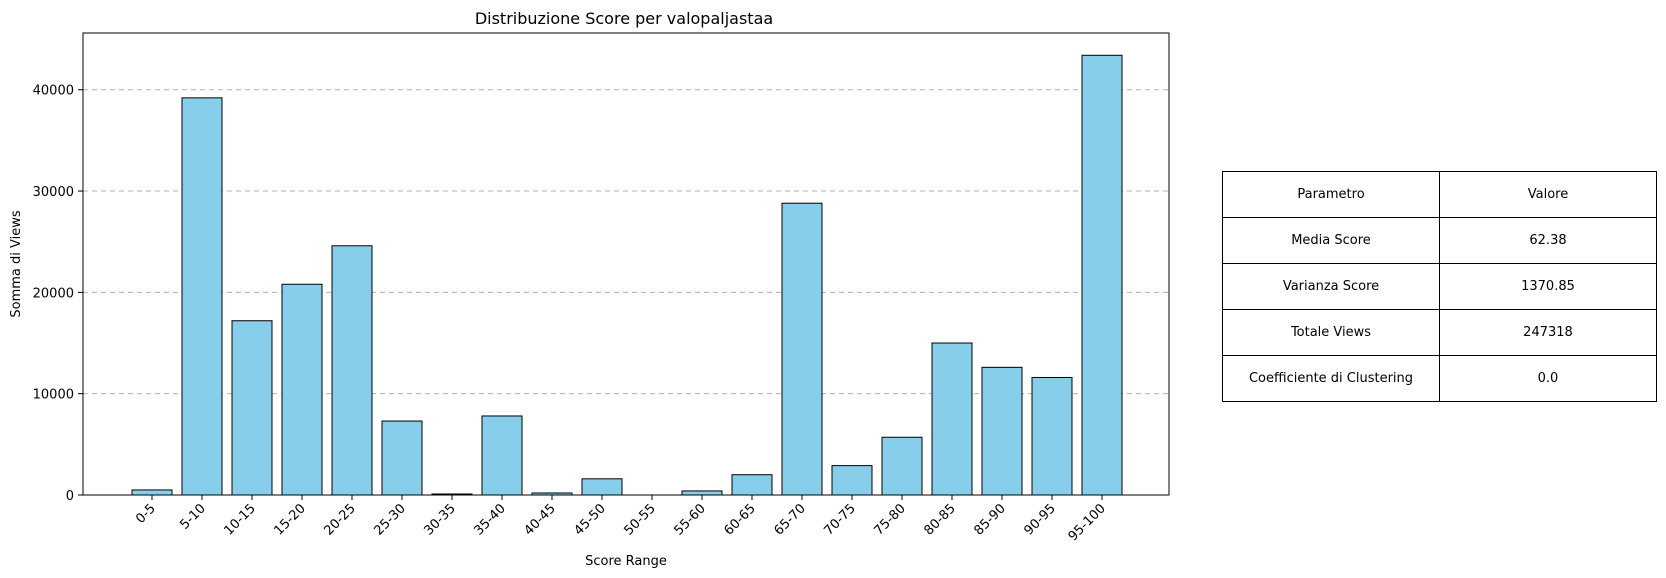 Image resolution: width=1666 pixels, height=578 pixels. Describe the element at coordinates (53, 192) in the screenshot. I see `y-tick-label: 30000` at that location.